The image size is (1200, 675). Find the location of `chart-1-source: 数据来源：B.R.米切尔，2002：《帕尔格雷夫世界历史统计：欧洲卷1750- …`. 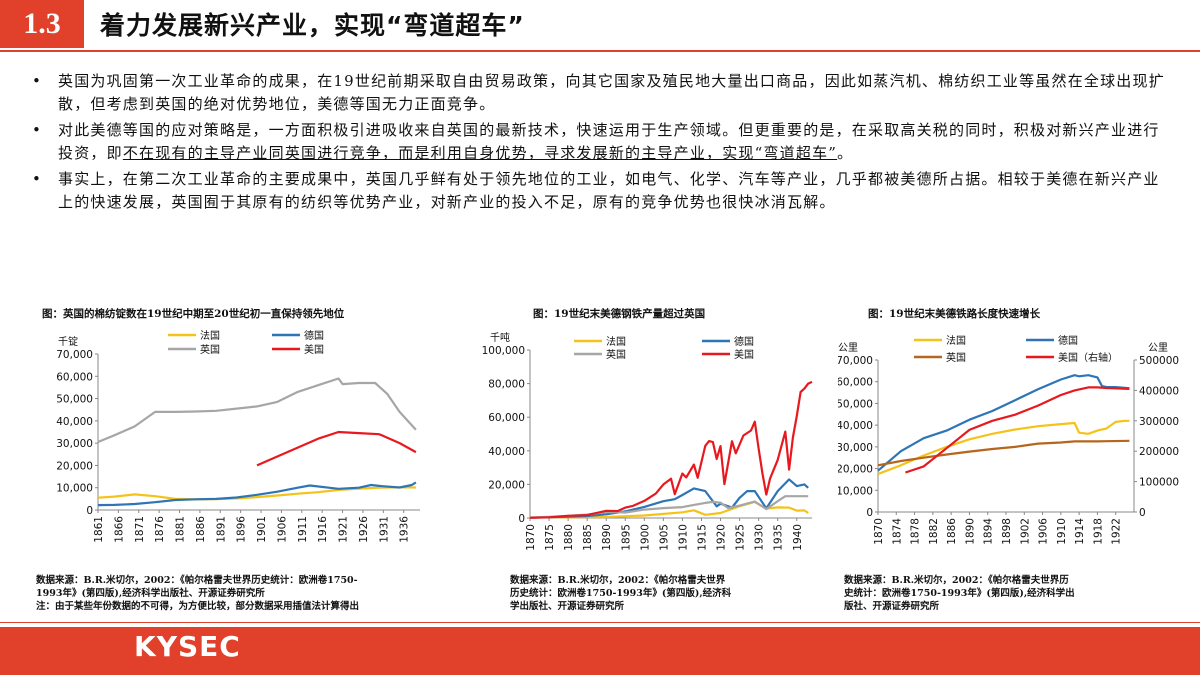

chart-1-source: 数据来源：B.R.米切尔，2002：《帕尔格雷夫世界历史统计：欧洲卷1750- … is located at coordinates (256, 593).